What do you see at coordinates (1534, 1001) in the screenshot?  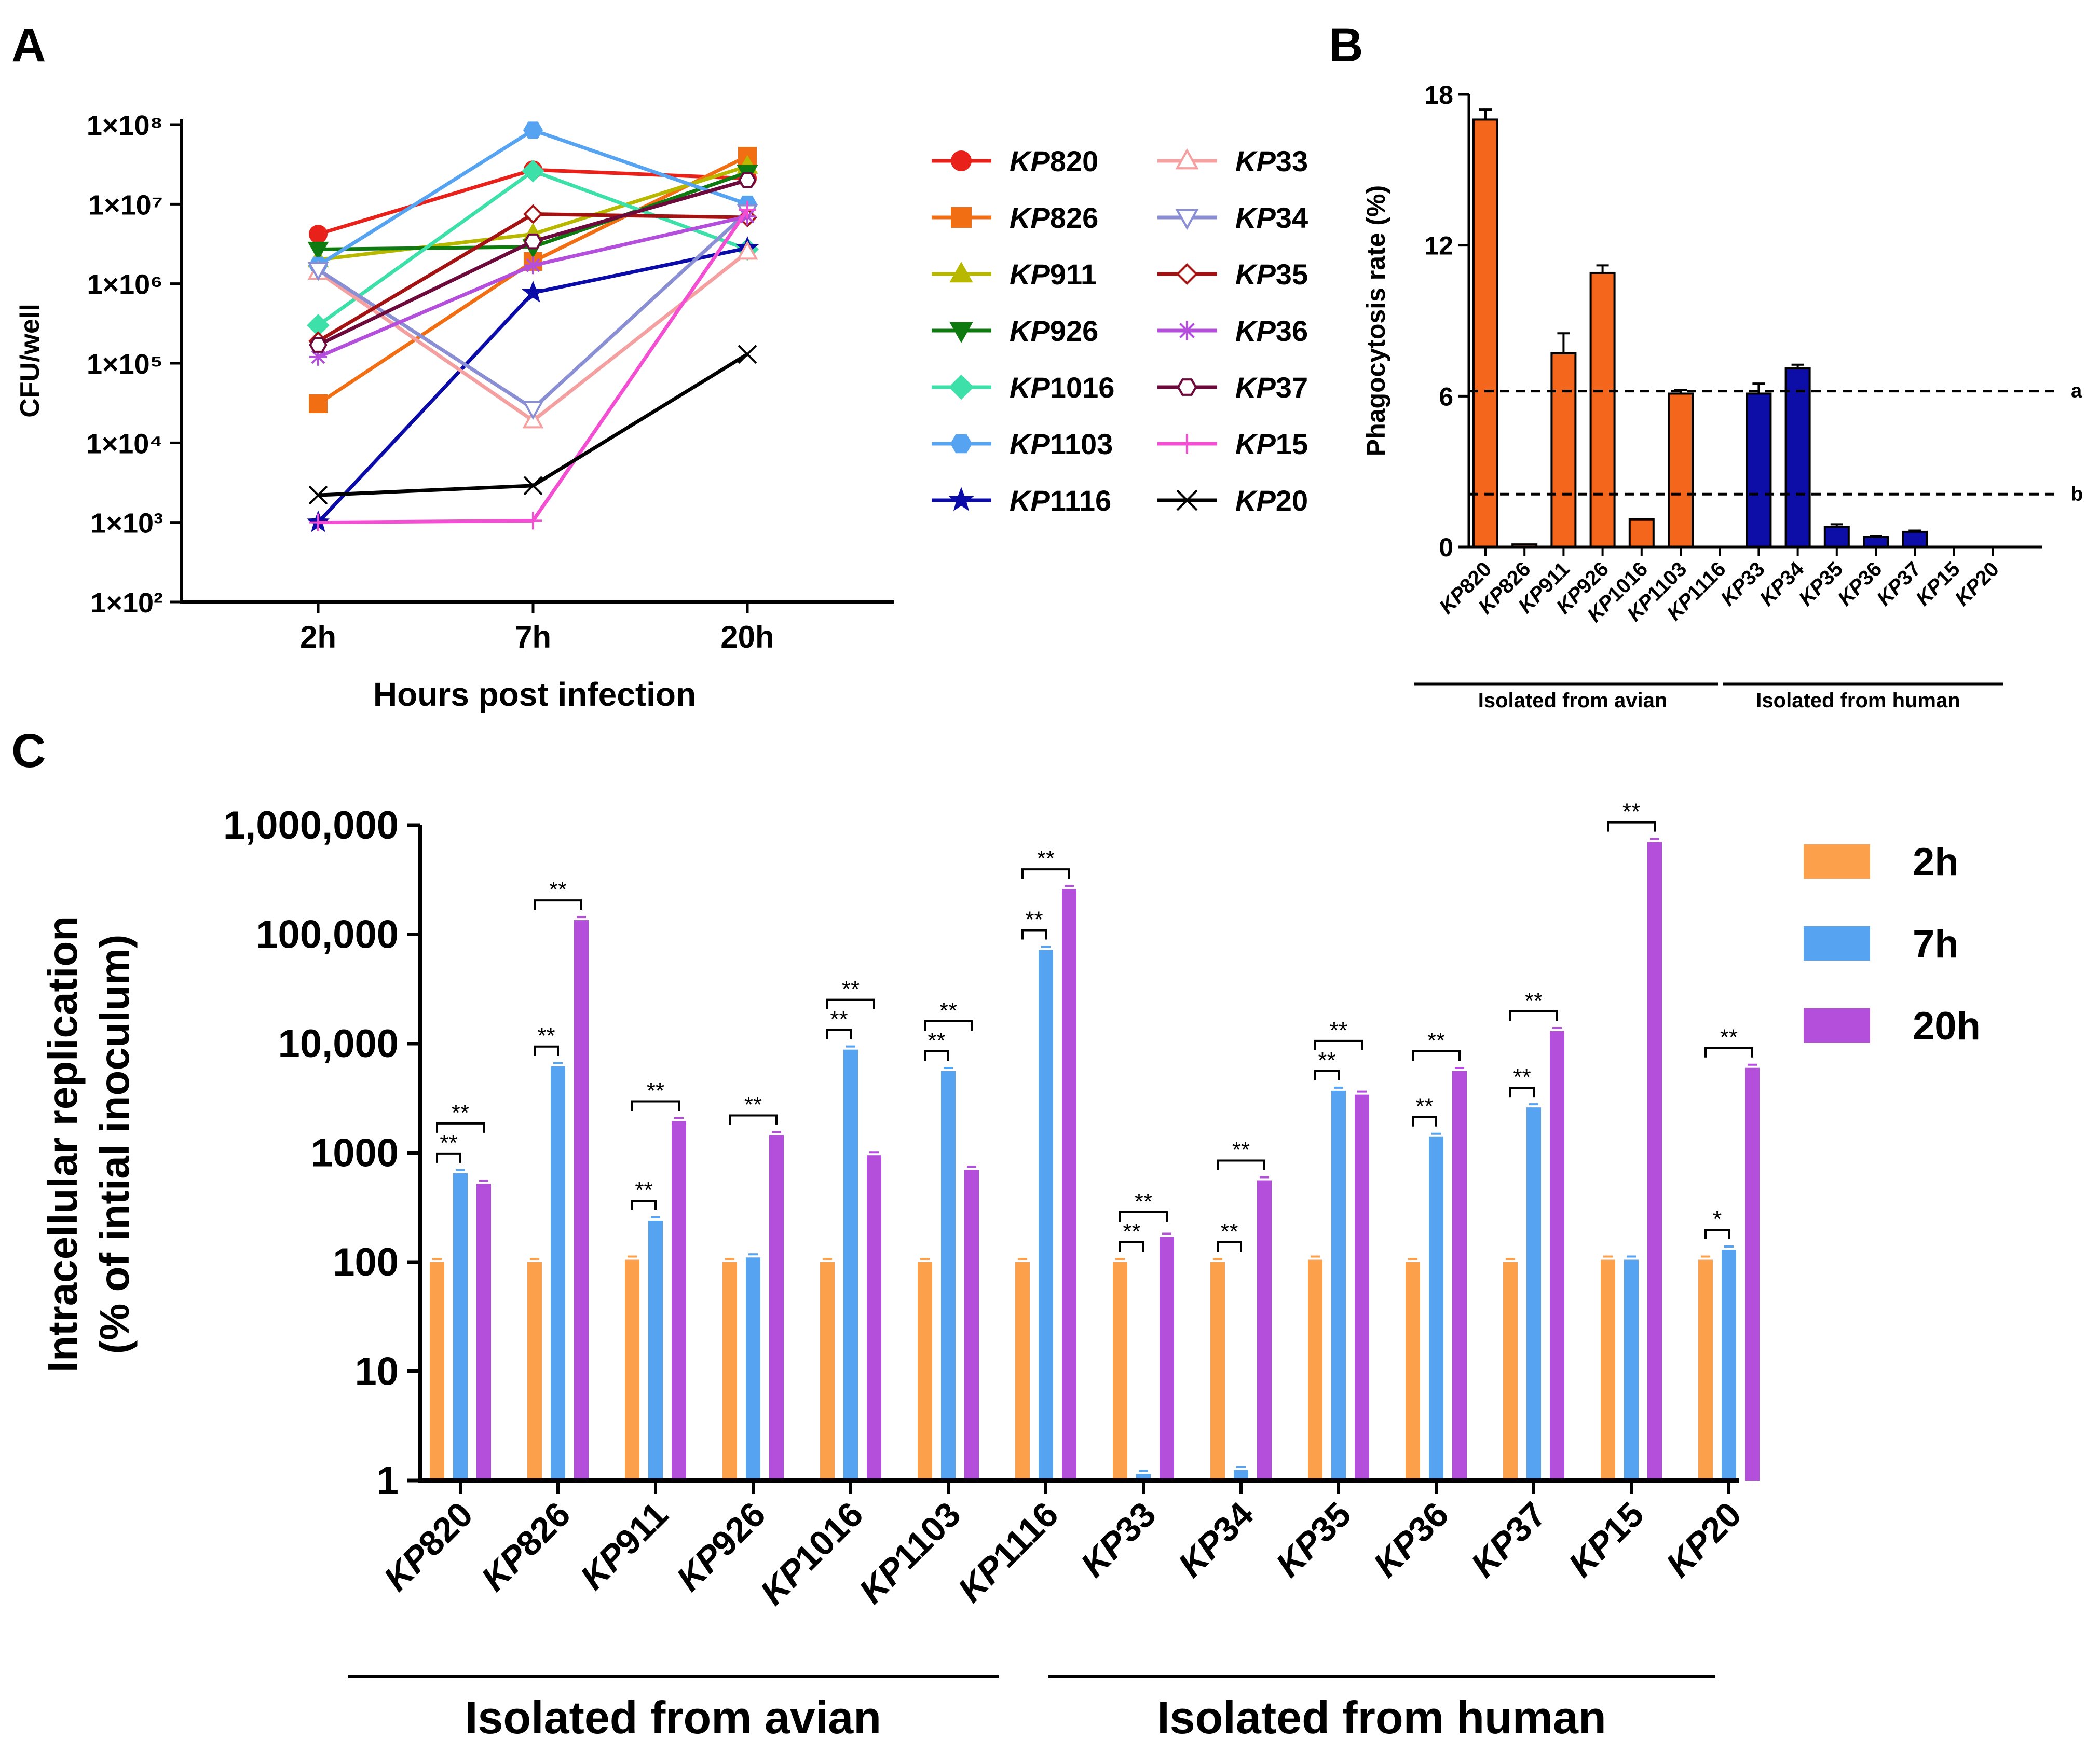 I see `panel-c-sig-stars-kp37-20h: **` at bounding box center [1534, 1001].